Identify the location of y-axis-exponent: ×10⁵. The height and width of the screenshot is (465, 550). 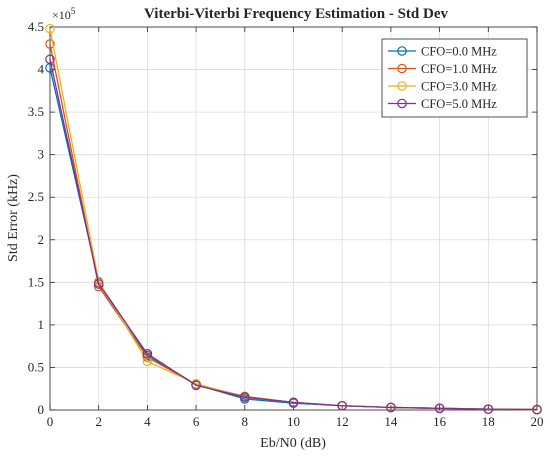
(64, 14).